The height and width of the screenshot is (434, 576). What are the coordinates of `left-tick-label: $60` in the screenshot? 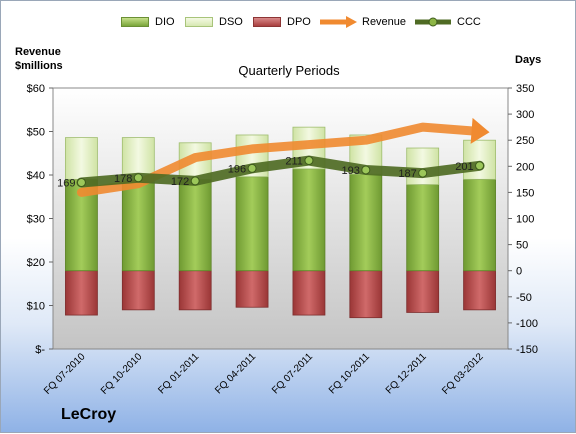 It's located at (36, 89).